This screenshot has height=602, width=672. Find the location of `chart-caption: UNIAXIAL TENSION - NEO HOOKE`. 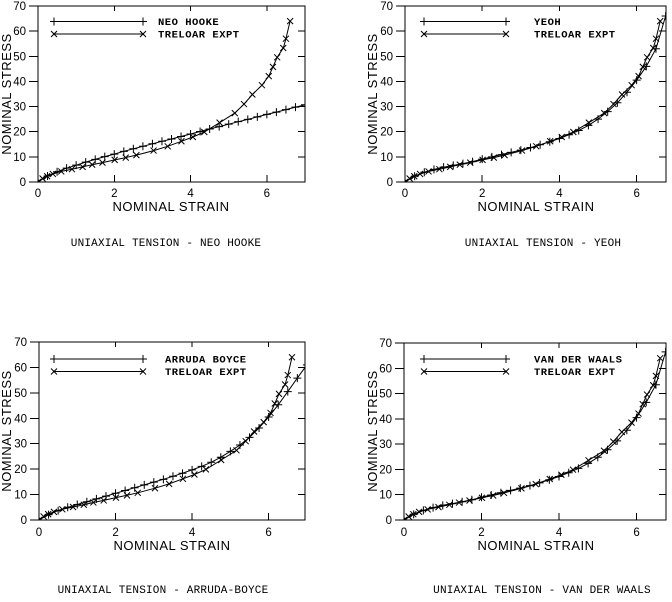

chart-caption: UNIAXIAL TENSION - NEO HOOKE is located at coordinates (166, 244).